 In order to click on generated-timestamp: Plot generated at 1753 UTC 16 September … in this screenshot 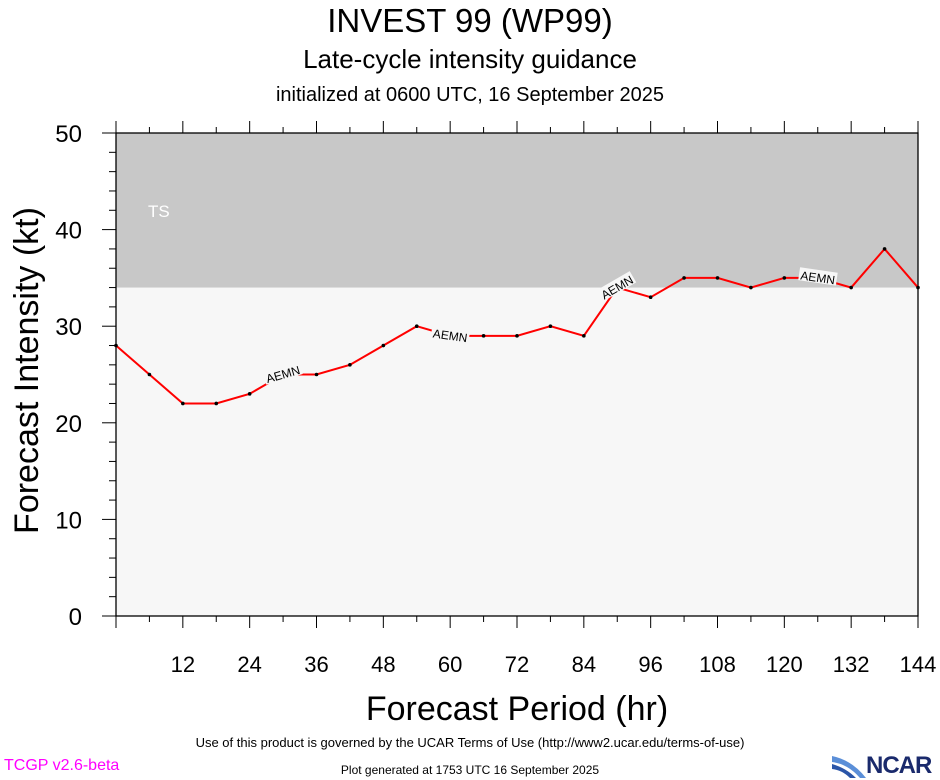, I will do `click(470, 770)`.